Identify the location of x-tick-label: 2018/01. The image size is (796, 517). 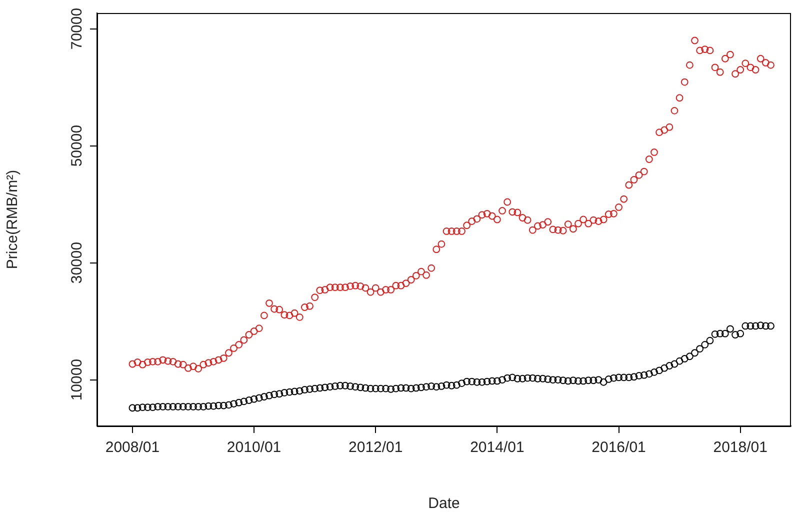
(740, 447).